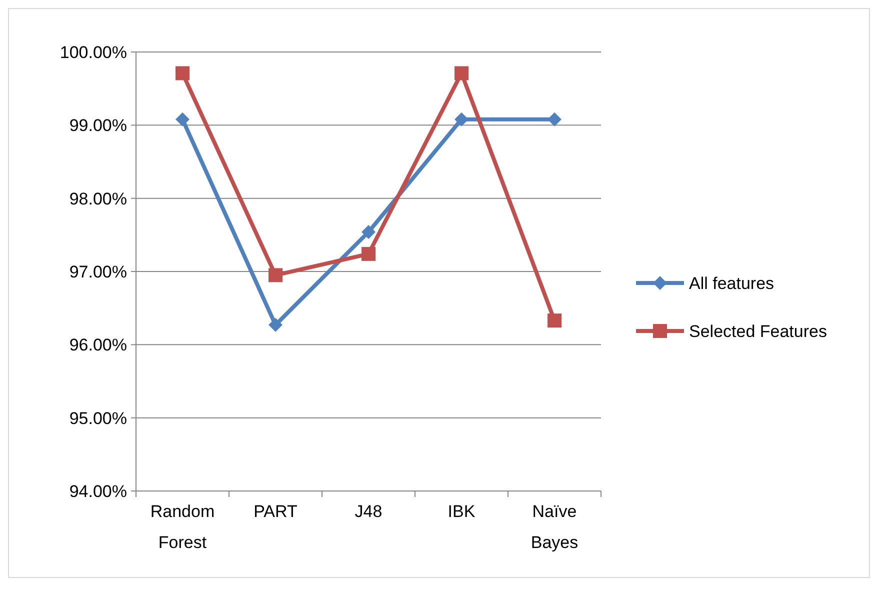 The width and height of the screenshot is (882, 589). I want to click on y-tick-label: 97.00%, so click(98, 272).